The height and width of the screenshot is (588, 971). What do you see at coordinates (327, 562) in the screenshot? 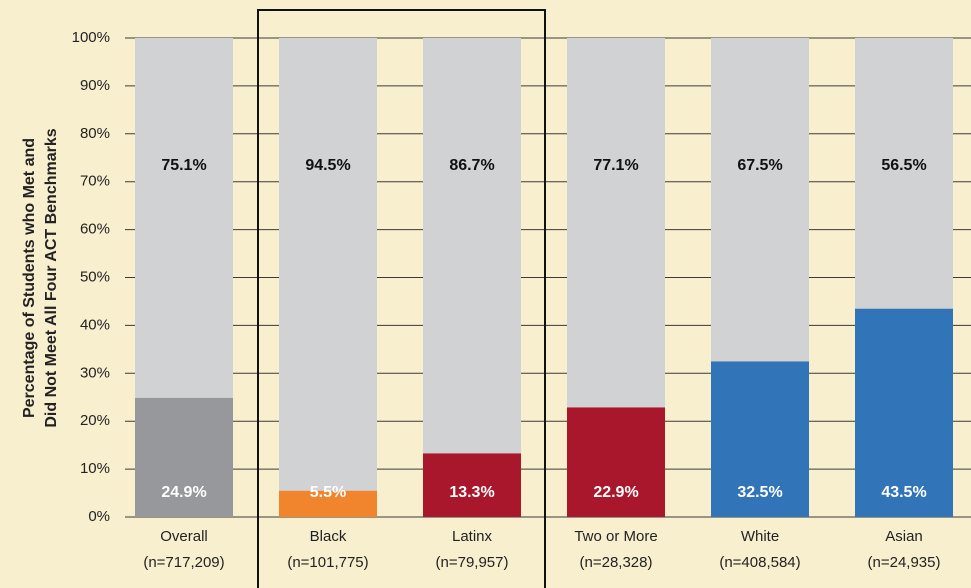
I see `x-tick-sublabel: (n=101,775)` at bounding box center [327, 562].